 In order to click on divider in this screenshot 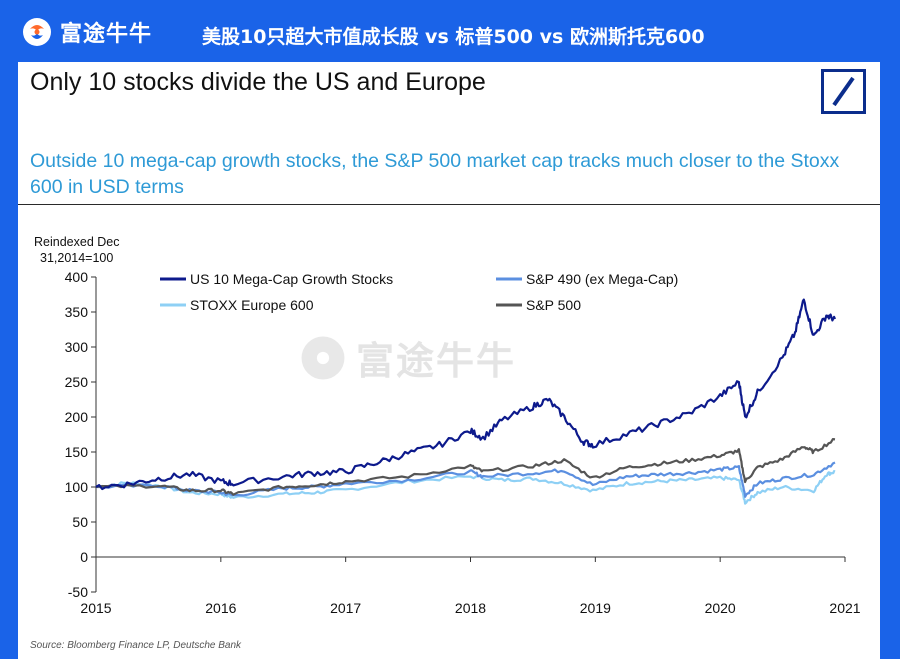, I will do `click(449, 204)`.